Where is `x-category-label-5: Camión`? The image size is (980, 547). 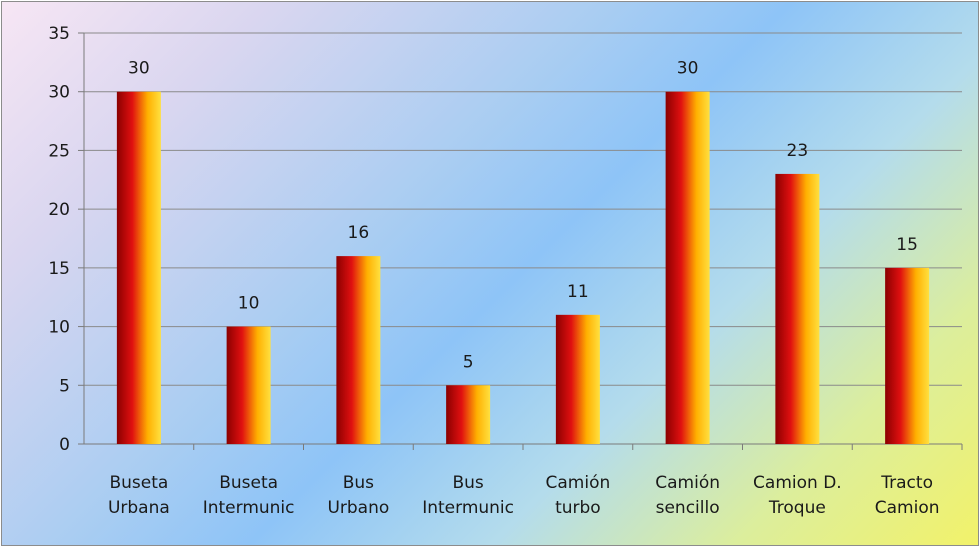
x-category-label-5: Camión is located at coordinates (687, 483).